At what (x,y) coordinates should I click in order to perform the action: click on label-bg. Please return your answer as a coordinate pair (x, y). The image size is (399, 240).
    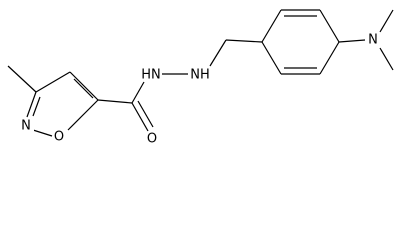
    Looking at the image, I should click on (27, 126).